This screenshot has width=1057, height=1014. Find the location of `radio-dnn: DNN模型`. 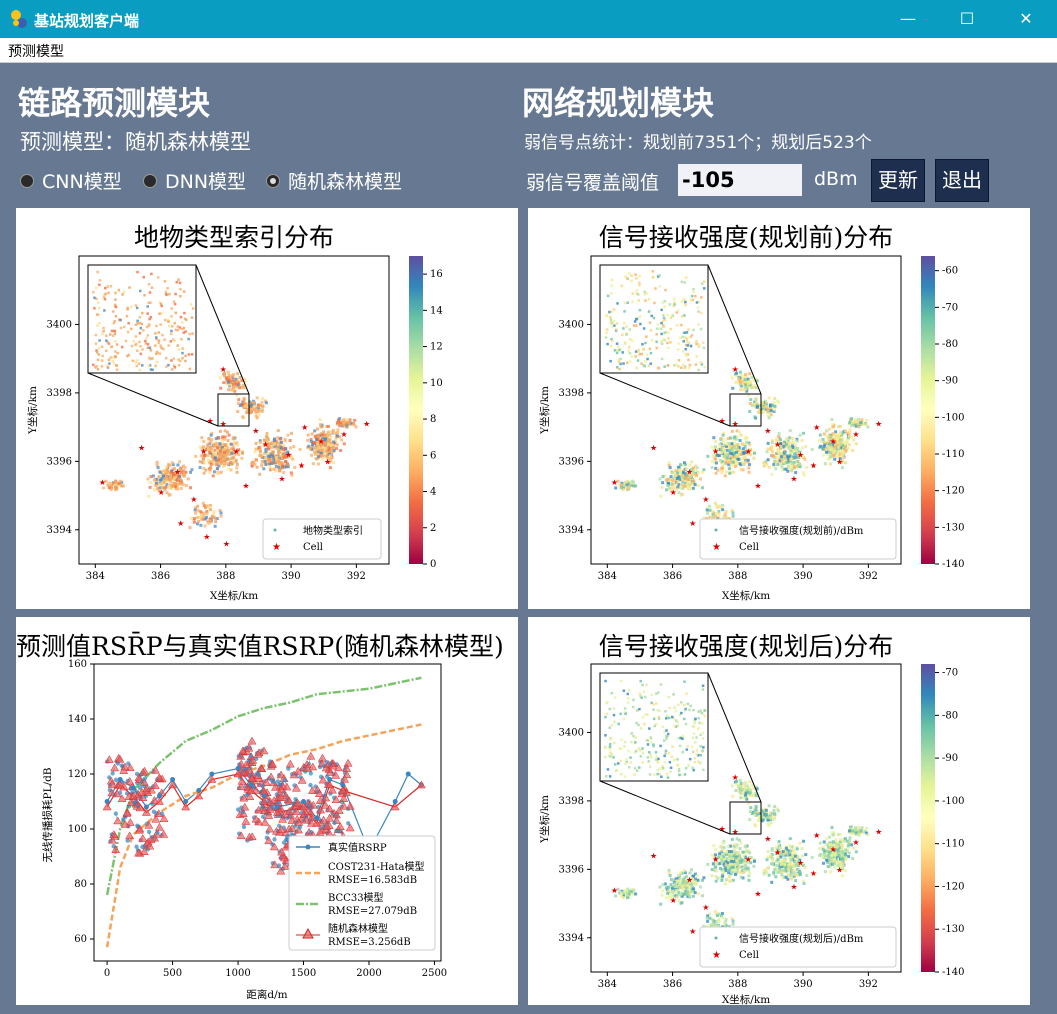

radio-dnn: DNN模型 is located at coordinates (194, 180).